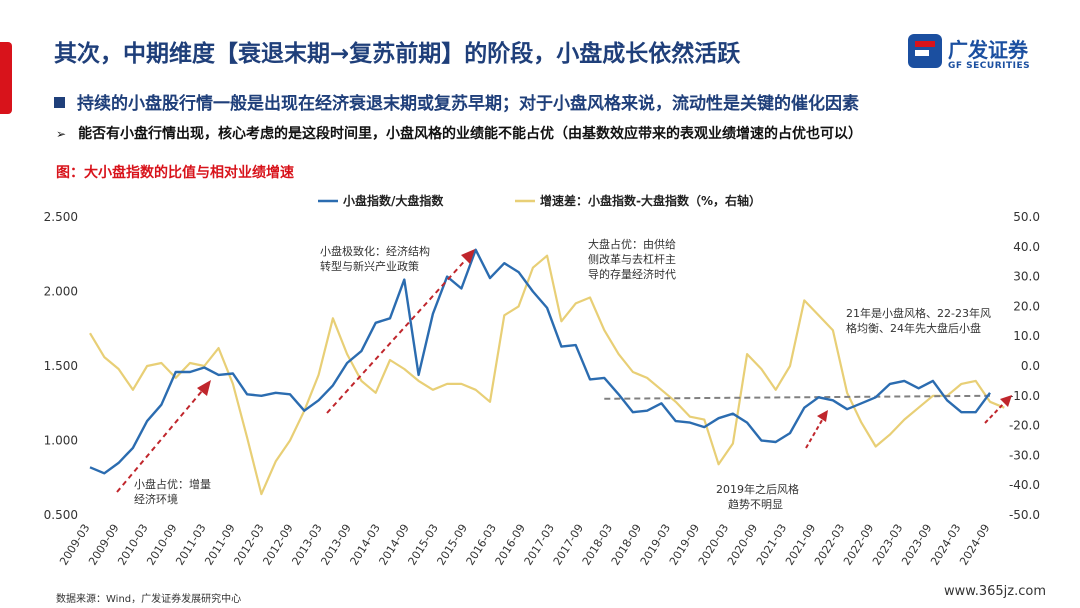 The height and width of the screenshot is (608, 1080). Describe the element at coordinates (757, 489) in the screenshot. I see `annotation-line: 2019年之后风格` at that location.